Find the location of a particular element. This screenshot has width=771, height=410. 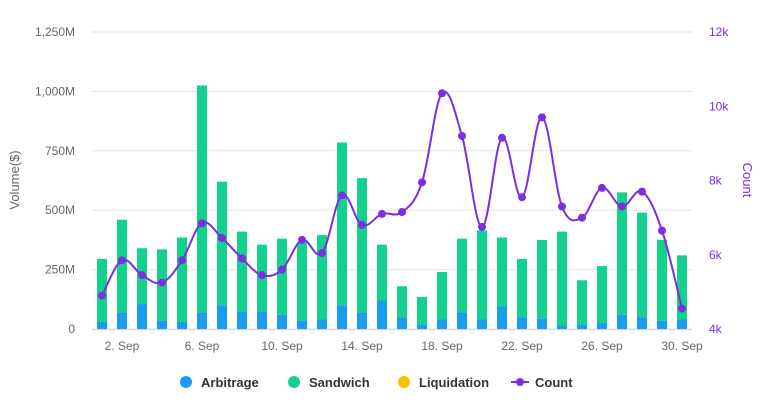

legend-label-arbitrage: Arbitrage is located at coordinates (230, 382).